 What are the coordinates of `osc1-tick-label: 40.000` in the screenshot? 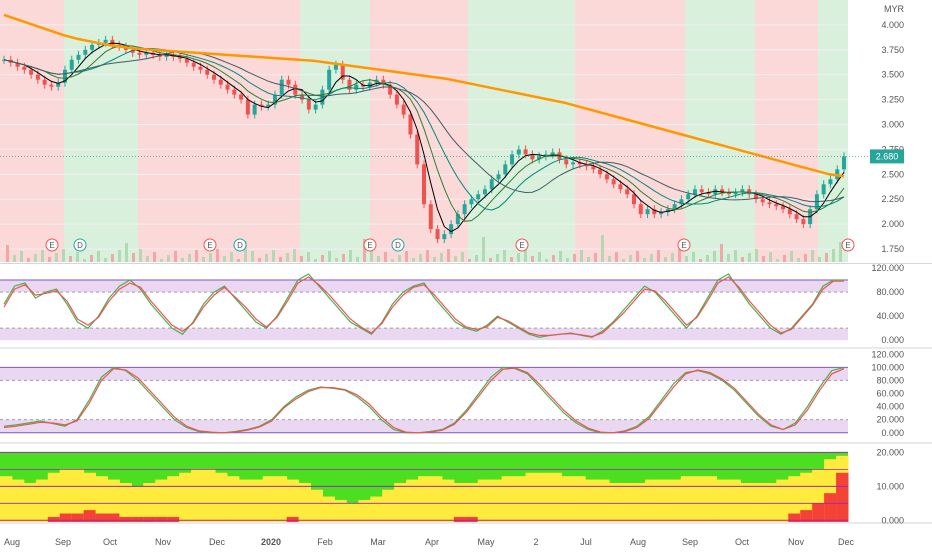 It's located at (890, 316).